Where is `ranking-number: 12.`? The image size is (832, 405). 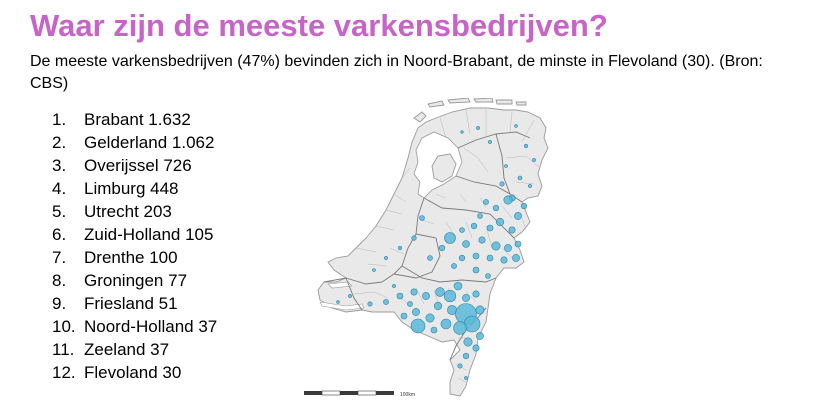
ranking-number: 12. is located at coordinates (64, 372).